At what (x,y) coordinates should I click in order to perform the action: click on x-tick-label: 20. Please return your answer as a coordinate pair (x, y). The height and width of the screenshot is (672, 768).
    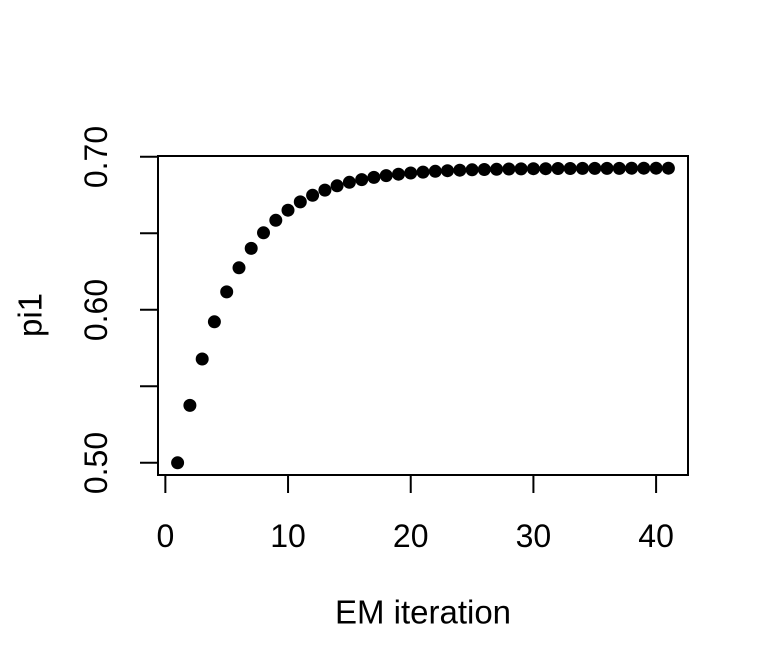
    Looking at the image, I should click on (410, 536).